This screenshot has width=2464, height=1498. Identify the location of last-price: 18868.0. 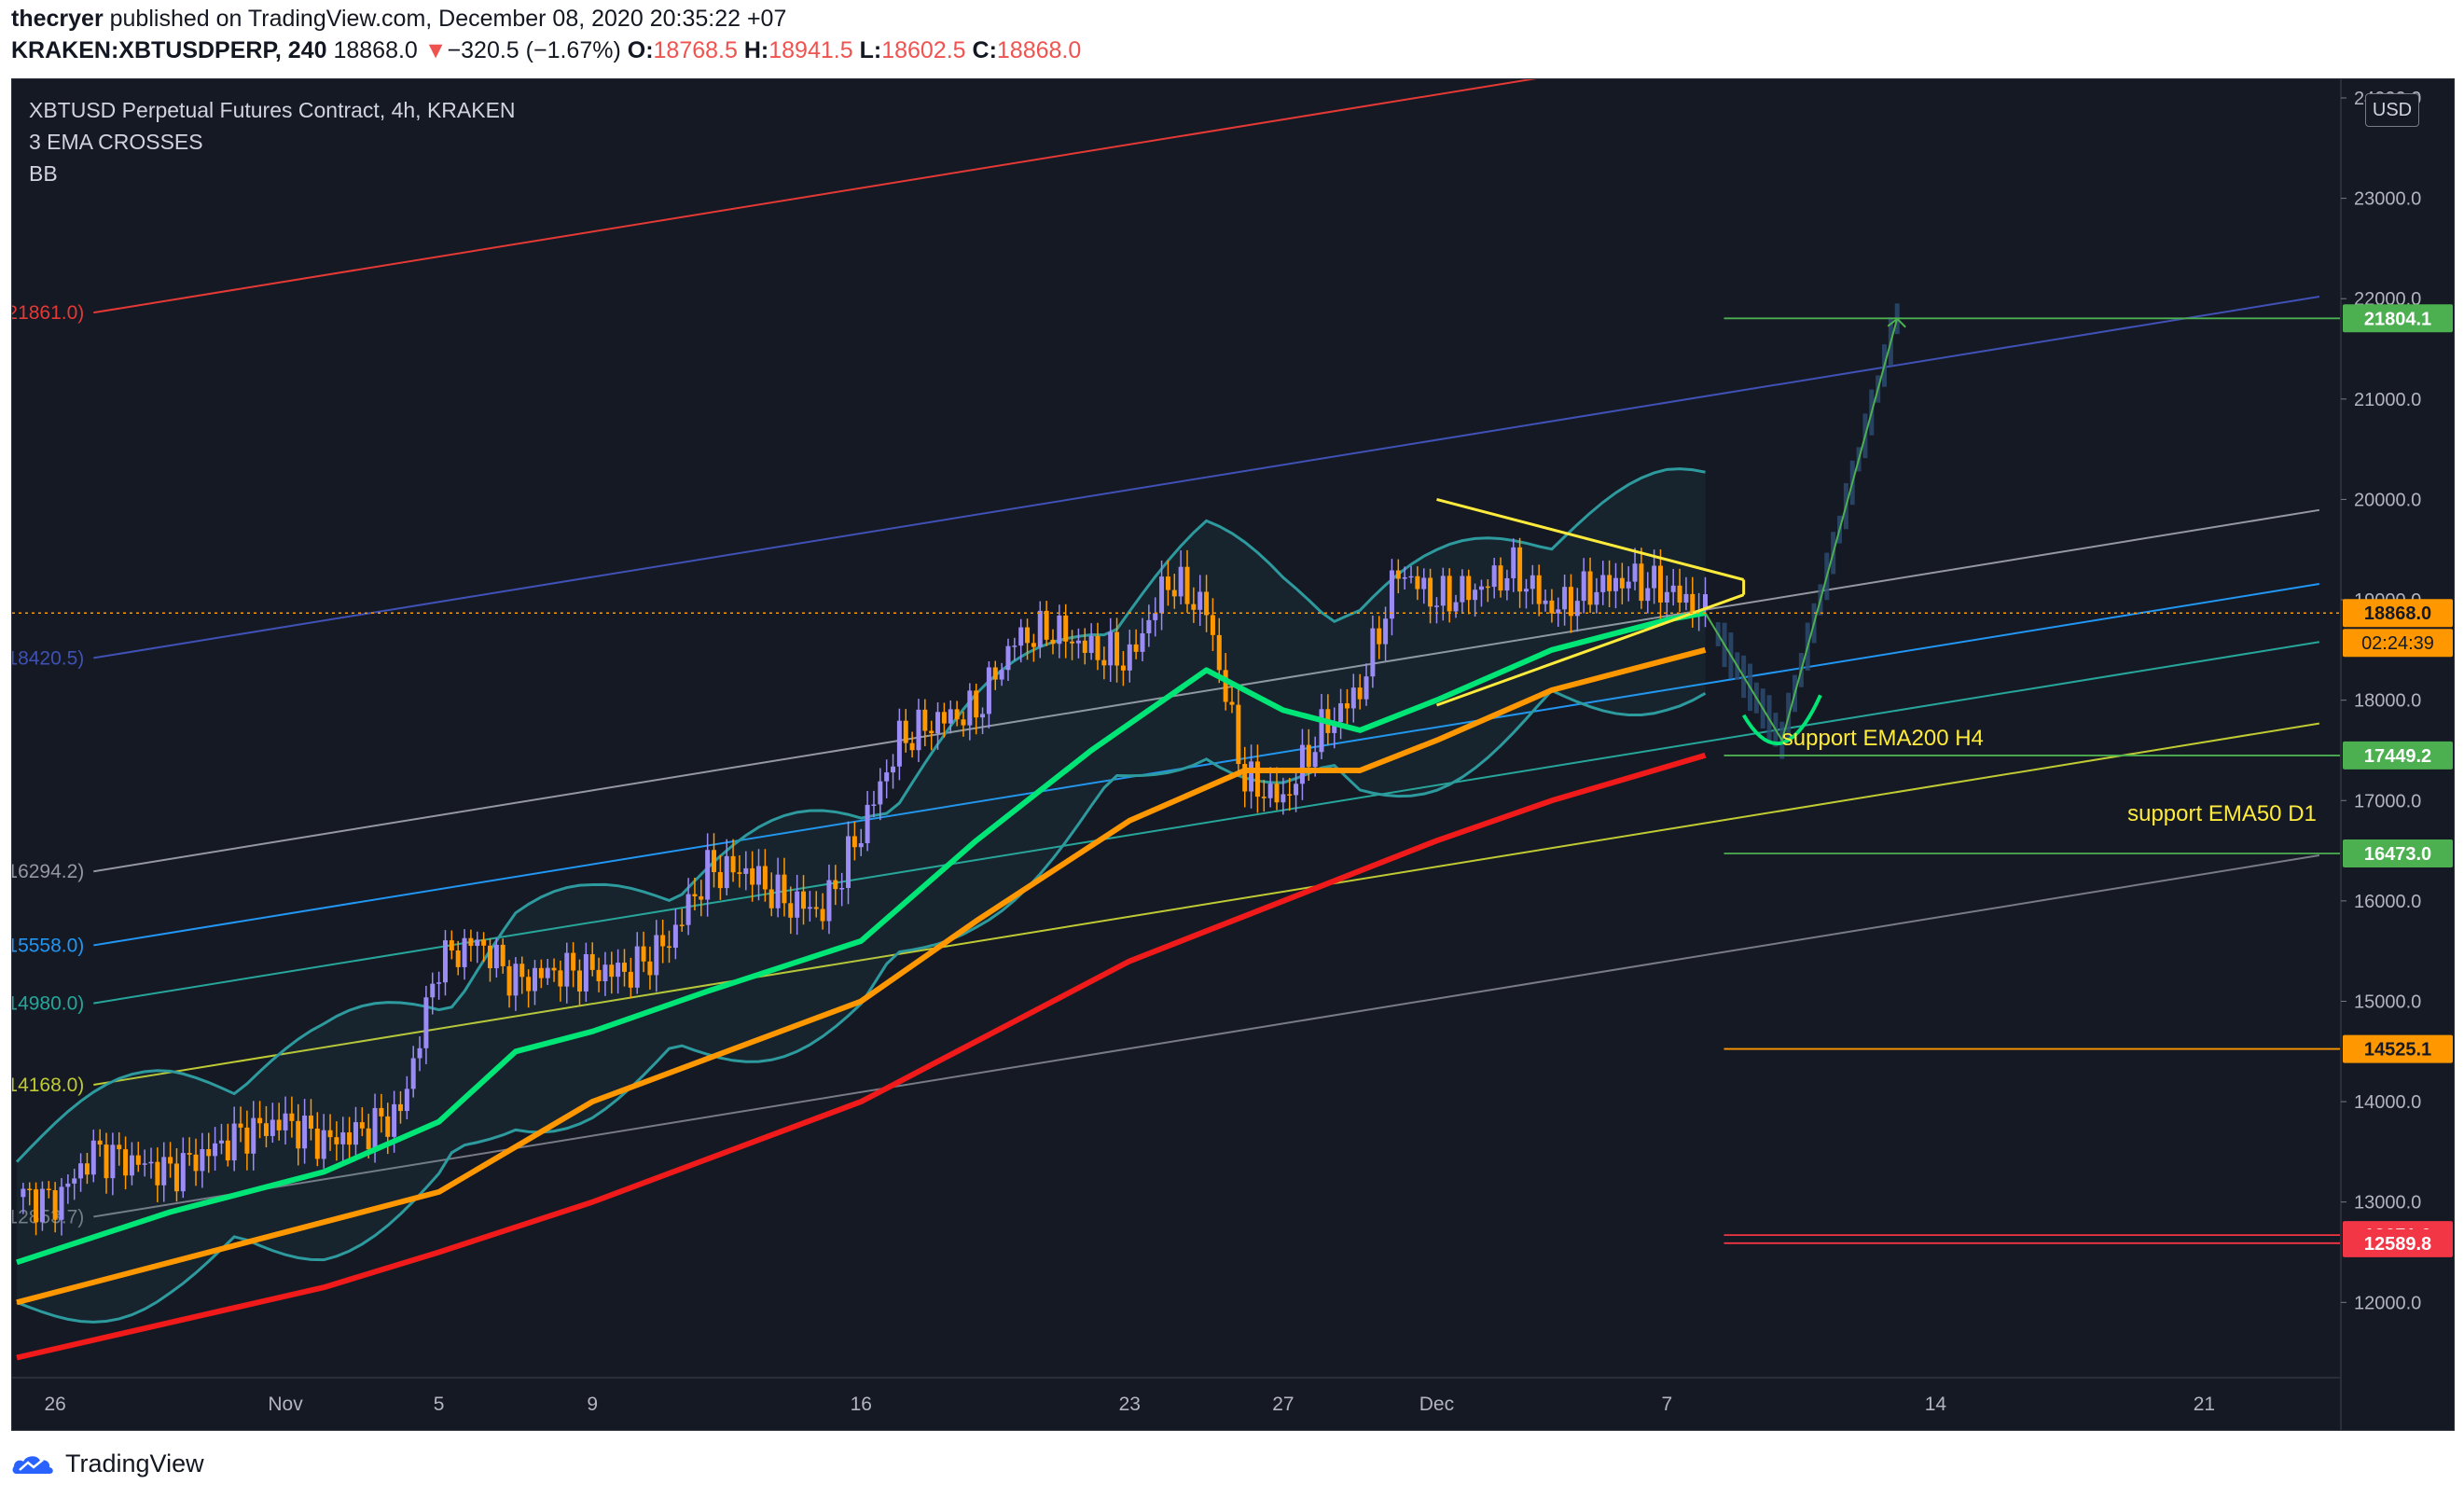
(376, 50).